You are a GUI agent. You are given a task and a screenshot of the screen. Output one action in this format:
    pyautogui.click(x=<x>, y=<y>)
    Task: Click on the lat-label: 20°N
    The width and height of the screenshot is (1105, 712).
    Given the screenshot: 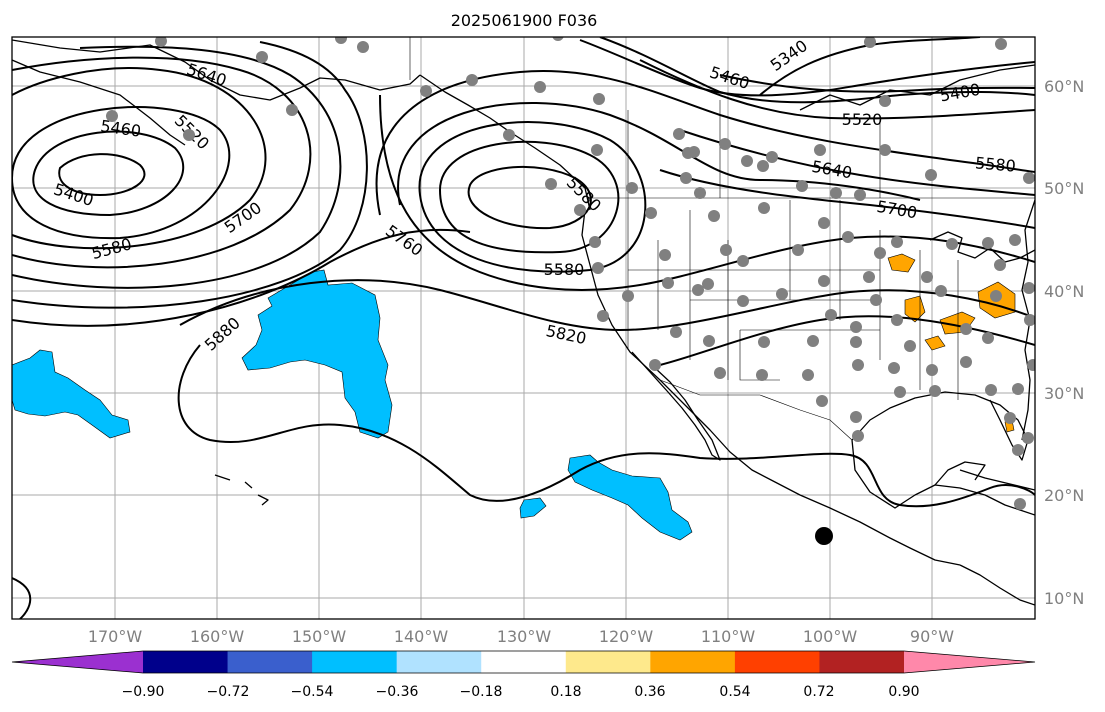 What is the action you would take?
    pyautogui.click(x=1064, y=495)
    